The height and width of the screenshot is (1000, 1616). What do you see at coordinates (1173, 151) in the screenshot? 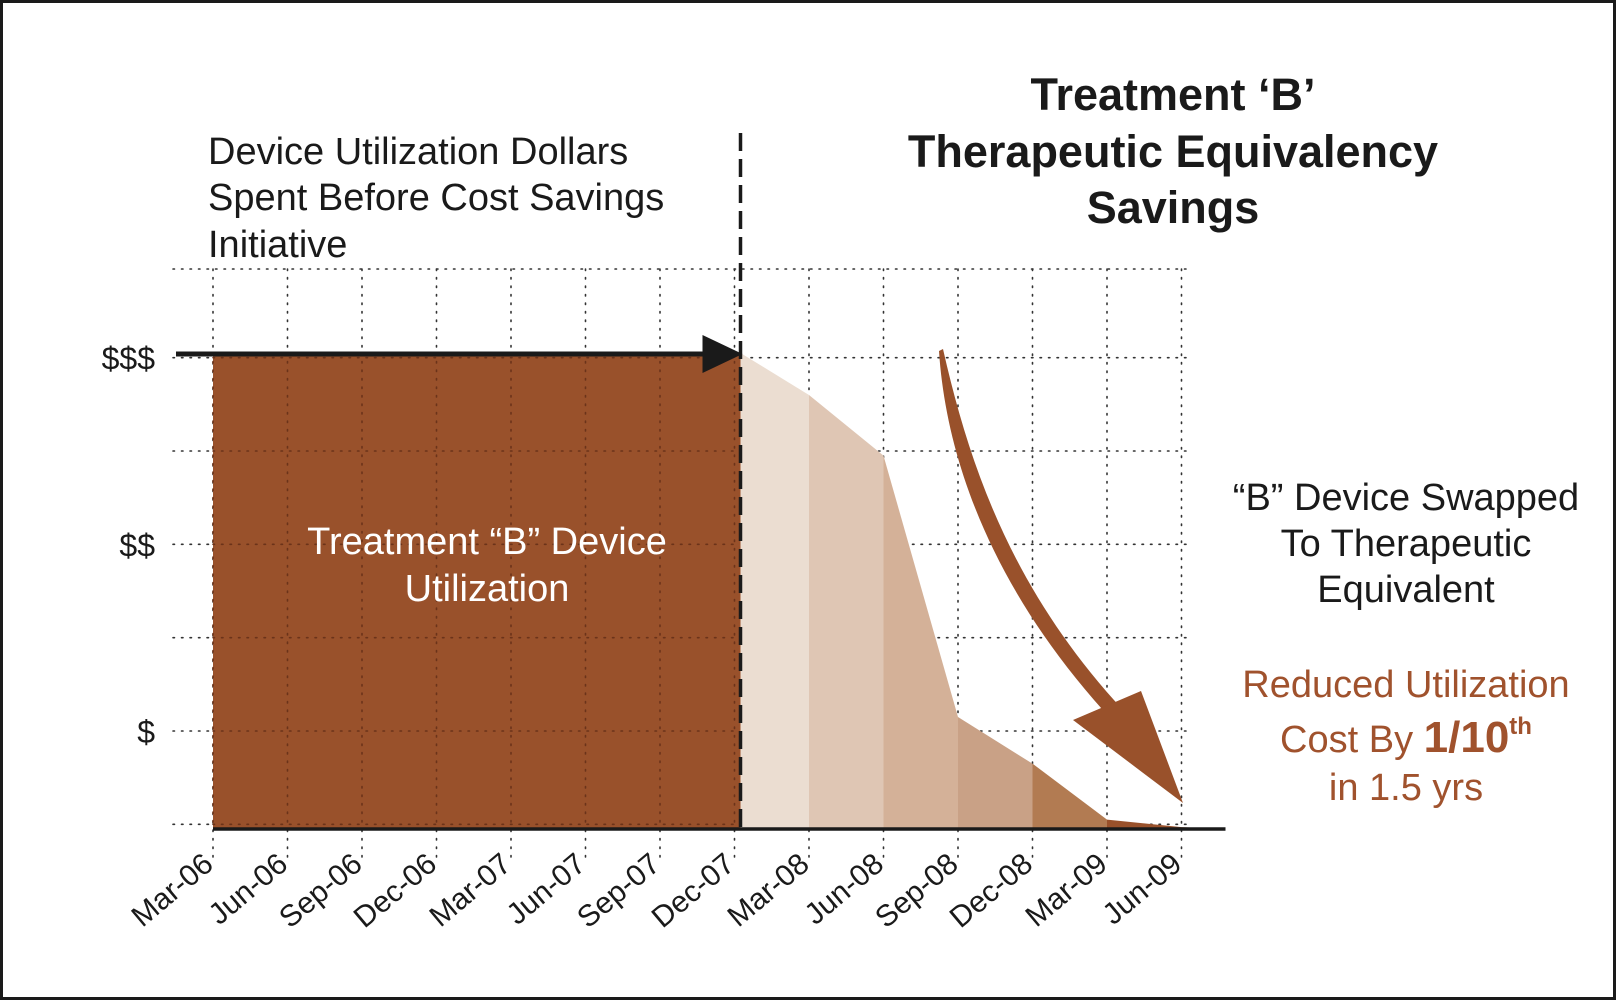
I see `chart-title-line-2: Therapeutic Equivalency` at bounding box center [1173, 151].